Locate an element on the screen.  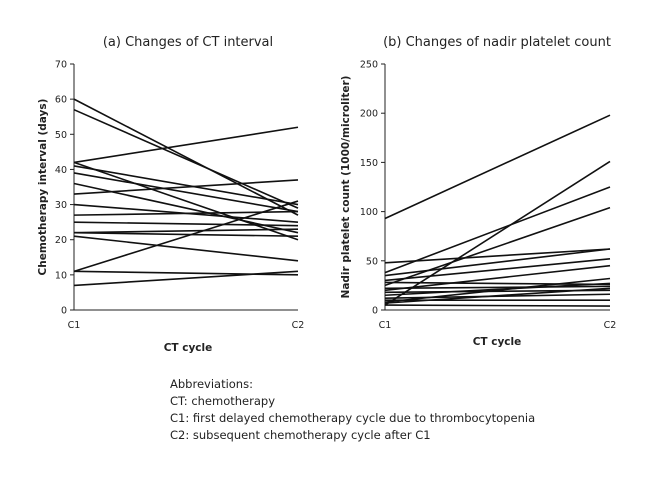
chart-a-title: (a) Changes of CT interval is located at coordinates (188, 42).